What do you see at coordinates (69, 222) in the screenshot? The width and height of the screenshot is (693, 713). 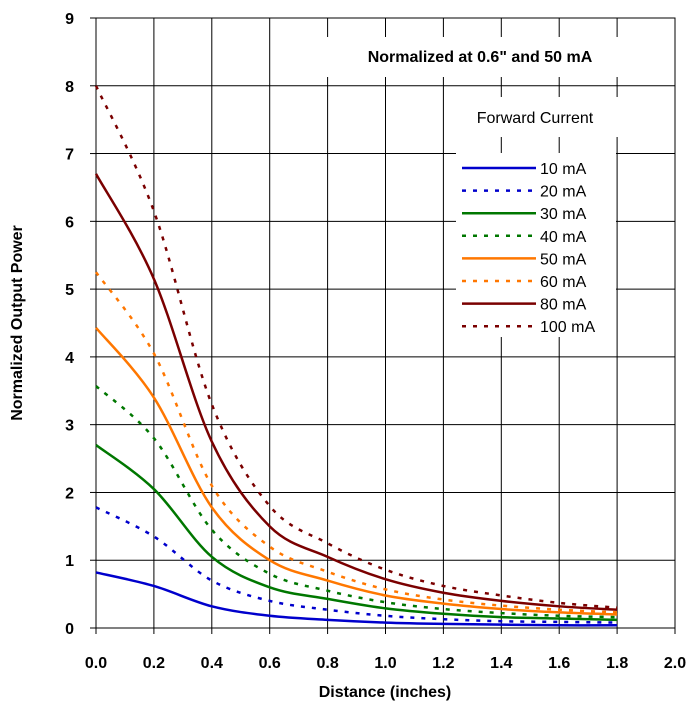 I see `y-tick-label: 6` at bounding box center [69, 222].